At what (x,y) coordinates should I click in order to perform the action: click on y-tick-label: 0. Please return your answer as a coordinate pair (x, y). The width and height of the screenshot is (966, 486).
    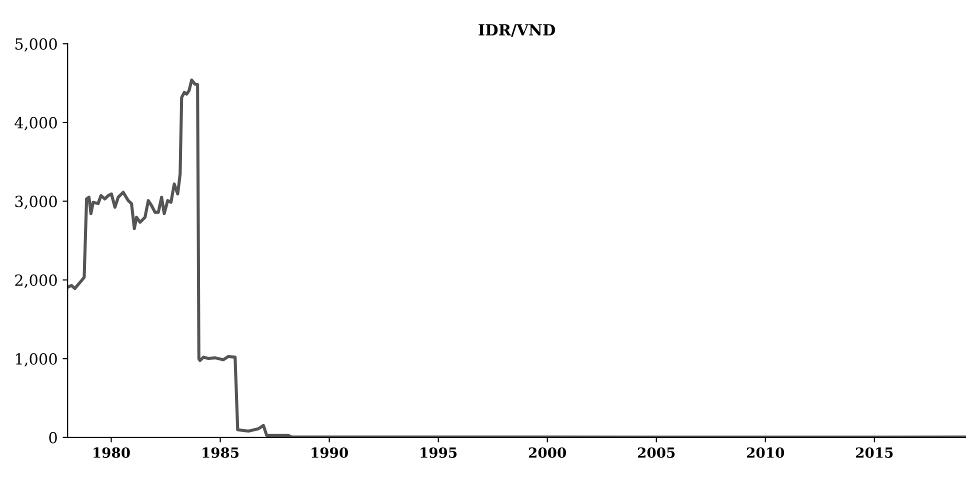
    Looking at the image, I should click on (53, 438).